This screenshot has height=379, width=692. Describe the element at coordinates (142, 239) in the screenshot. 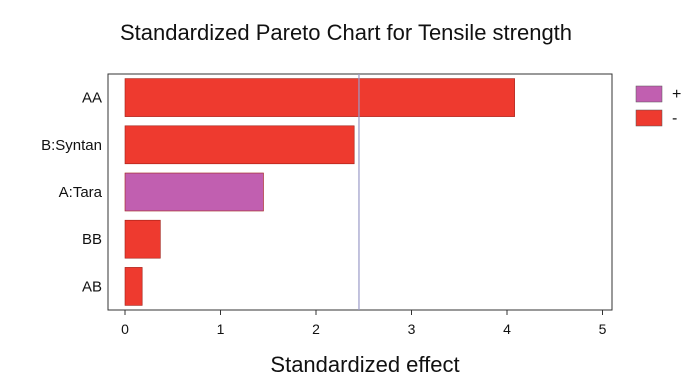

I see `bar-bb` at that location.